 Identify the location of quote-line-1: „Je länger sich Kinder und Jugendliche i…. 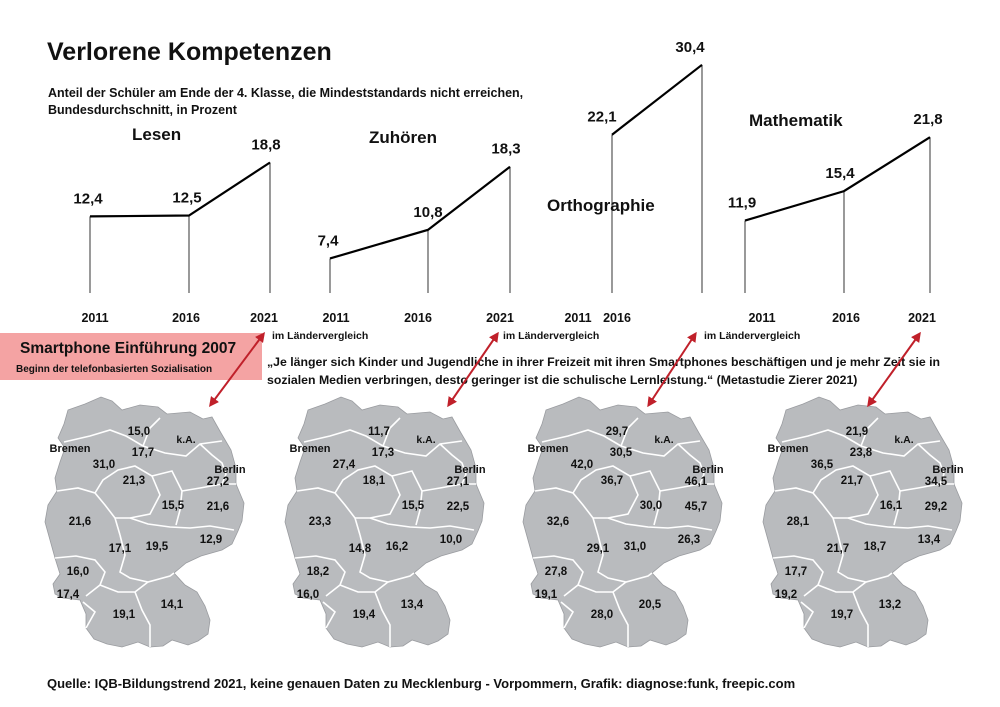
(604, 362).